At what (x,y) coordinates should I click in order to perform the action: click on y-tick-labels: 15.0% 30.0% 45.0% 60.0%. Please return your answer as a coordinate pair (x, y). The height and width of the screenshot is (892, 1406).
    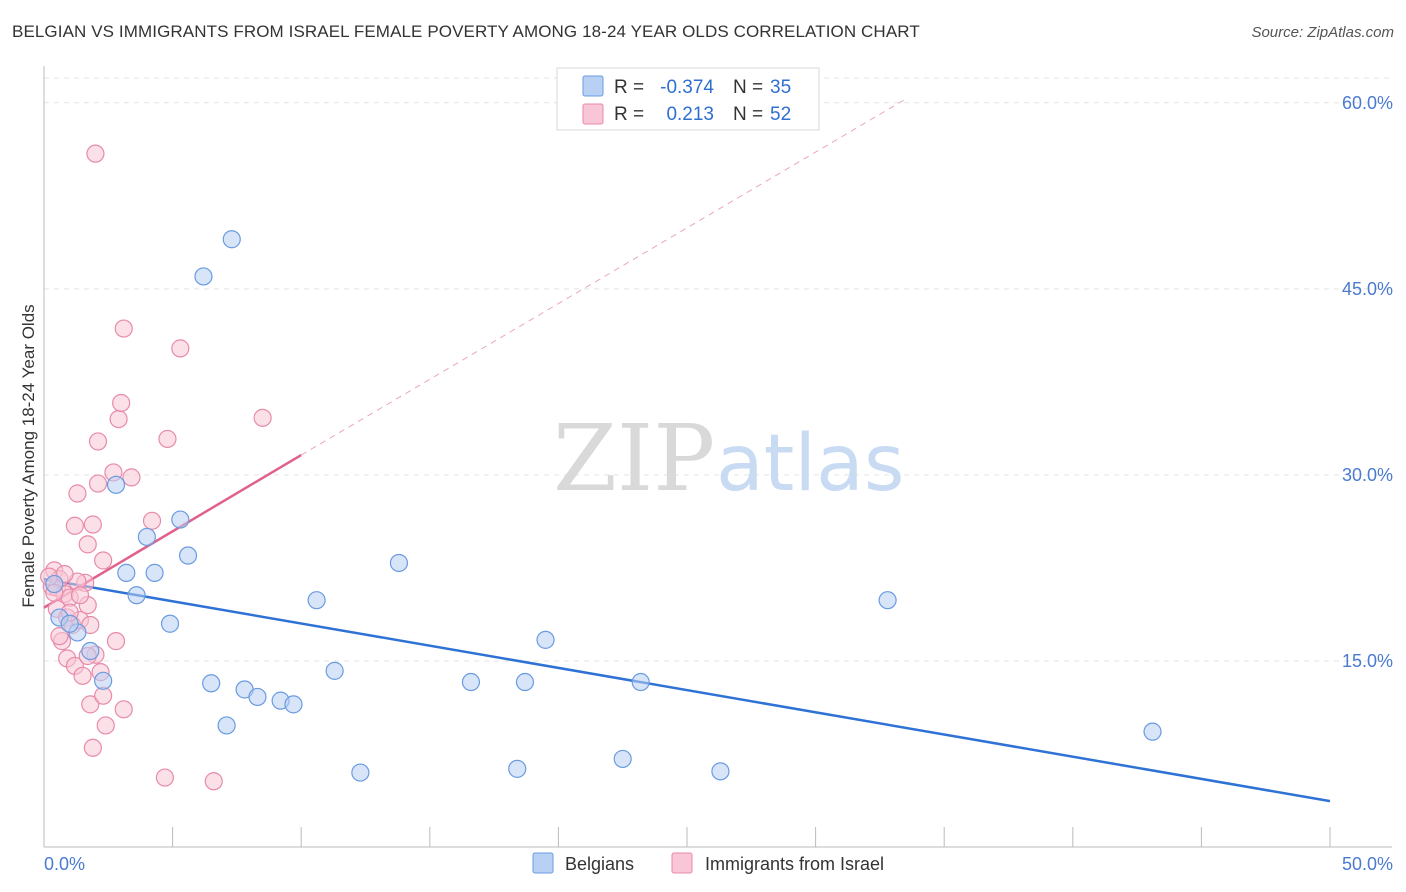
    Looking at the image, I should click on (1367, 382).